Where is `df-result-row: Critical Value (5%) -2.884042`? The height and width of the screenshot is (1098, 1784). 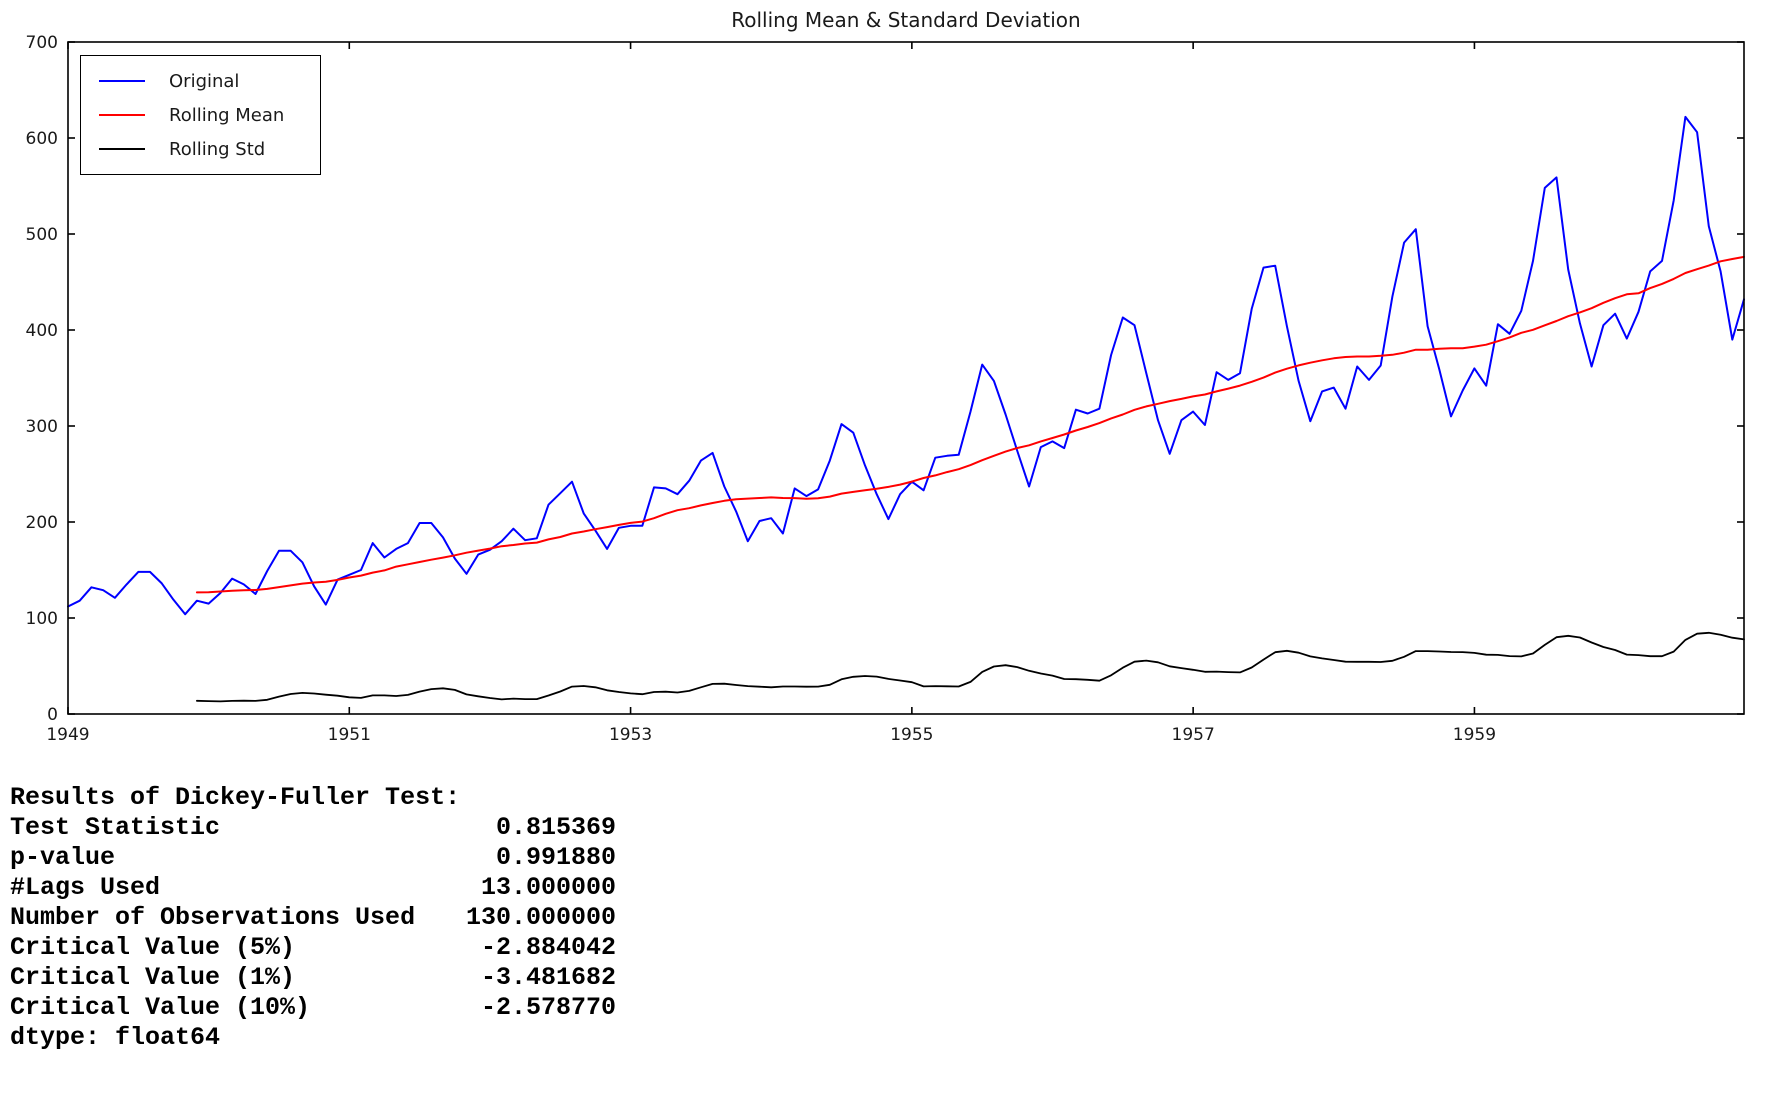 df-result-row: Critical Value (5%) -2.884042 is located at coordinates (313, 948).